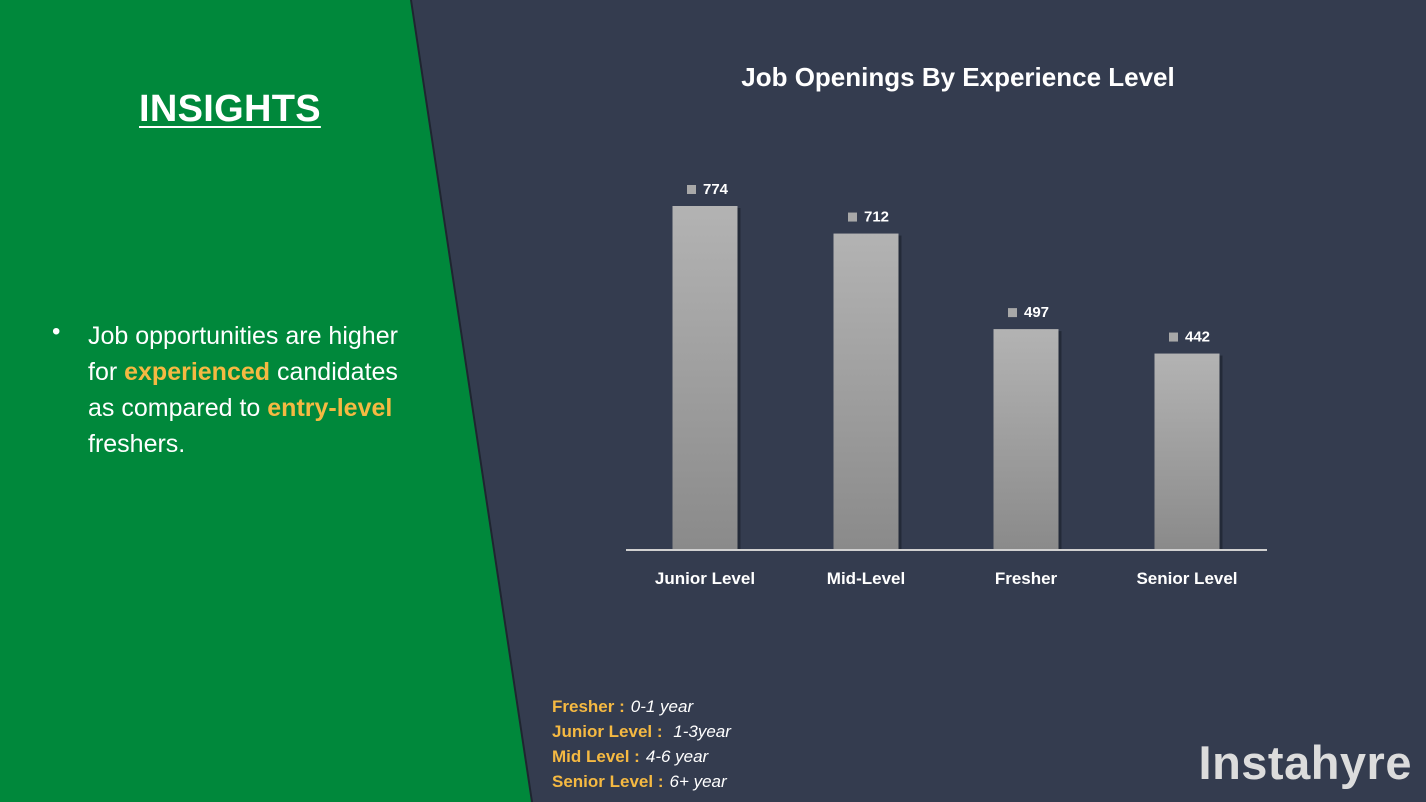 The width and height of the screenshot is (1426, 802). What do you see at coordinates (662, 706) in the screenshot?
I see `legend-desc: 0-1 year` at bounding box center [662, 706].